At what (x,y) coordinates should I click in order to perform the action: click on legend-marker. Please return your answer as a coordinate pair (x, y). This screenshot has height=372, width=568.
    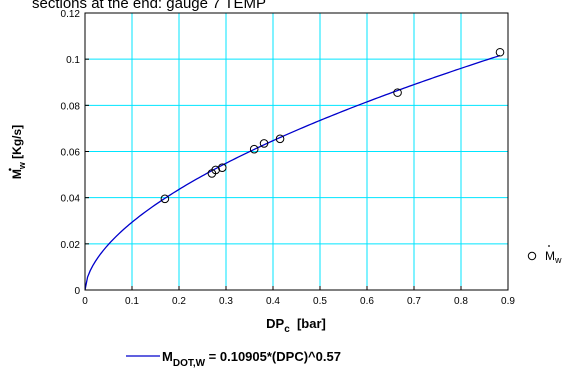
    Looking at the image, I should click on (532, 256).